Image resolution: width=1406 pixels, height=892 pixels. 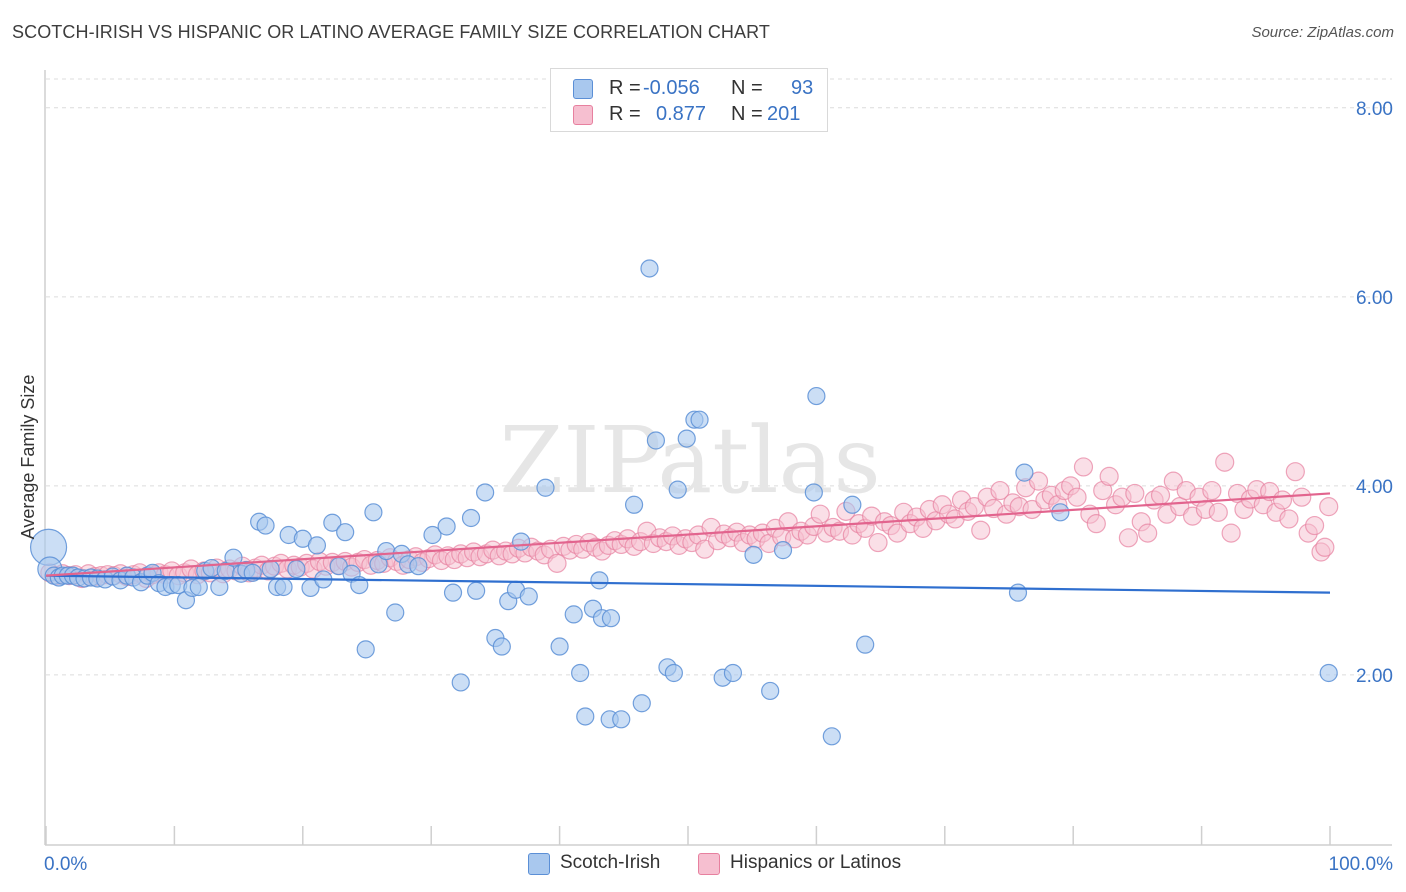 I want to click on y-tick-label: 8.00, so click(x=1374, y=109).